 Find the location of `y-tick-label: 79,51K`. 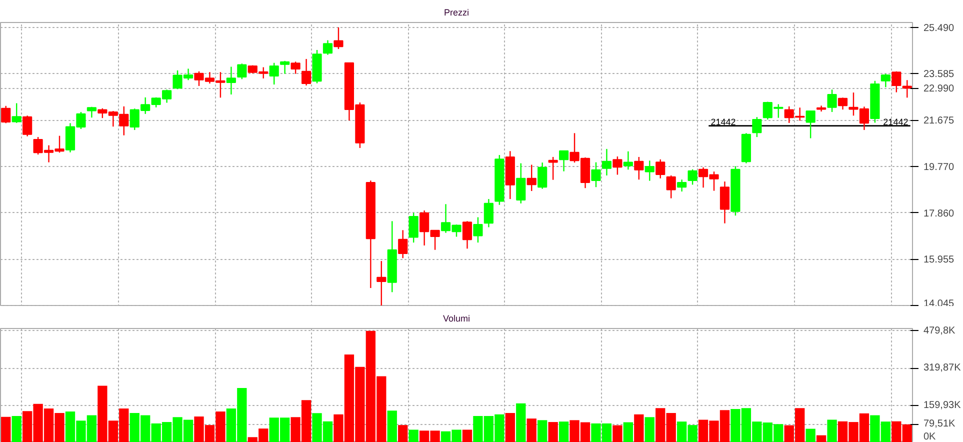

y-tick-label: 79,51K is located at coordinates (940, 424).